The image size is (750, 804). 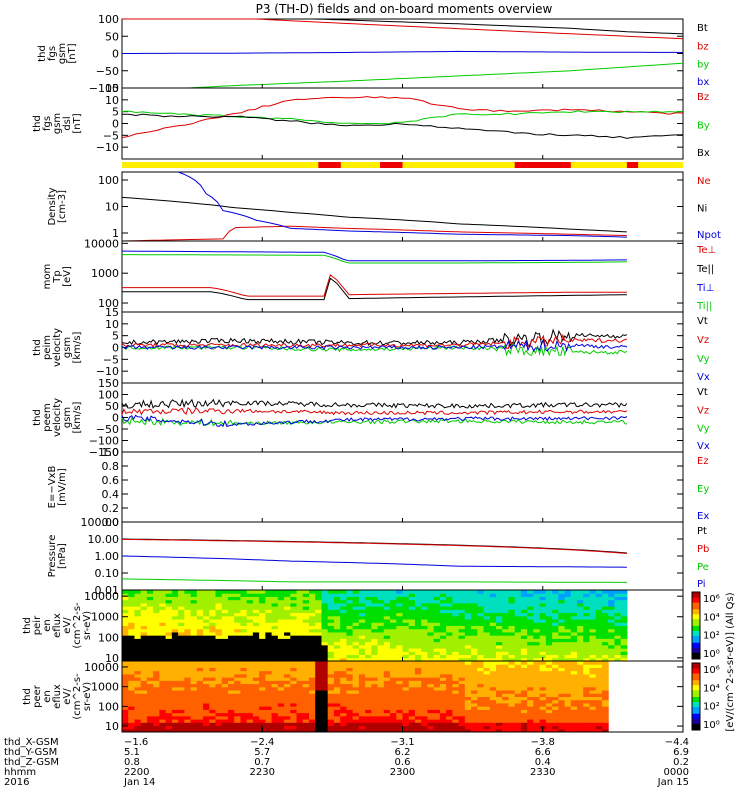 What do you see at coordinates (696, 641) in the screenshot?
I see `colorbar-upper-swatch` at bounding box center [696, 641].